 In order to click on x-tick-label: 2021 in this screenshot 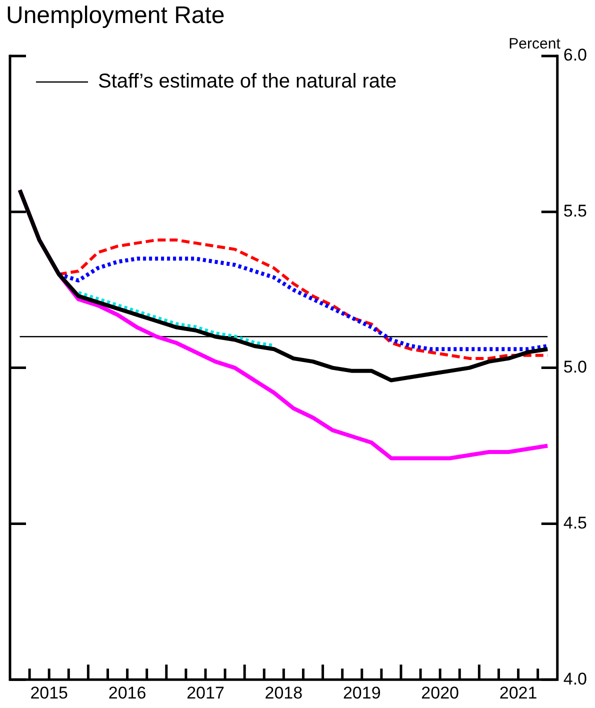, I will do `click(518, 692)`.